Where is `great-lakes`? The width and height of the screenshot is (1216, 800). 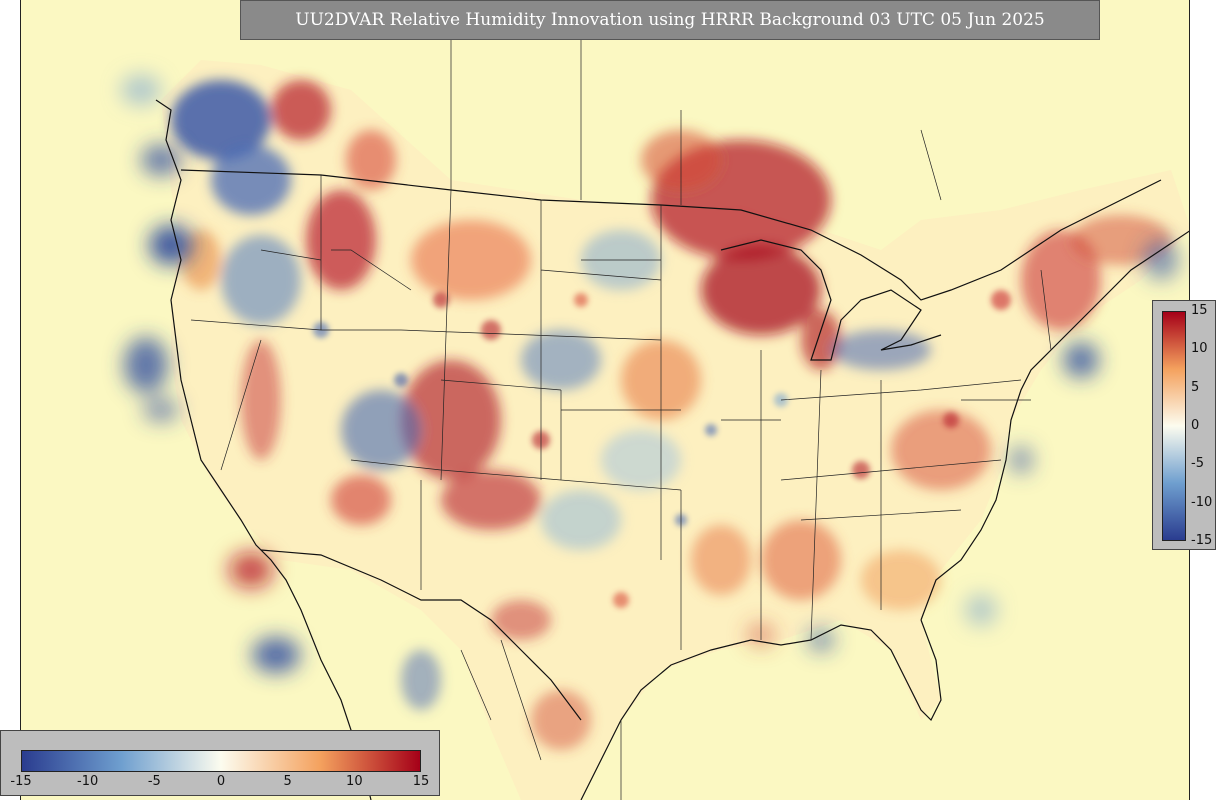
great-lakes is located at coordinates (831, 300).